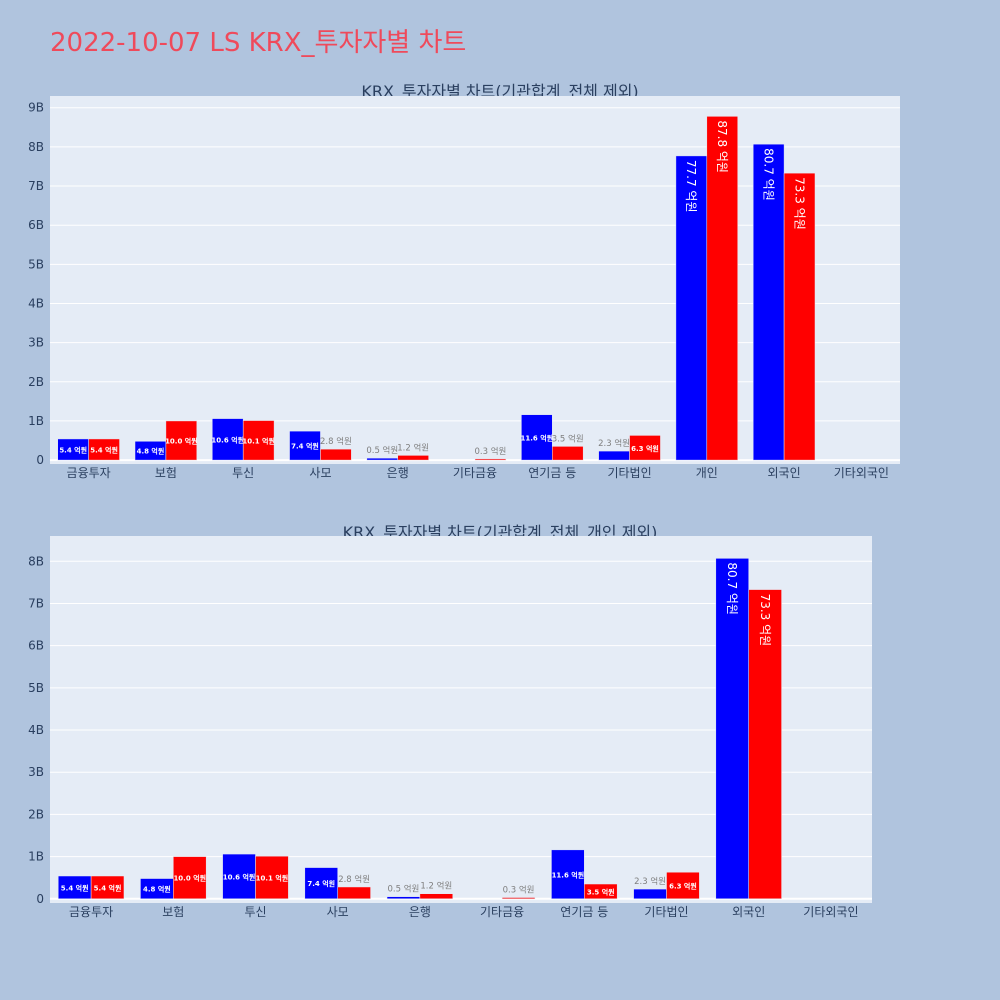  I want to click on data-label: 4.8 억원, so click(151, 451).